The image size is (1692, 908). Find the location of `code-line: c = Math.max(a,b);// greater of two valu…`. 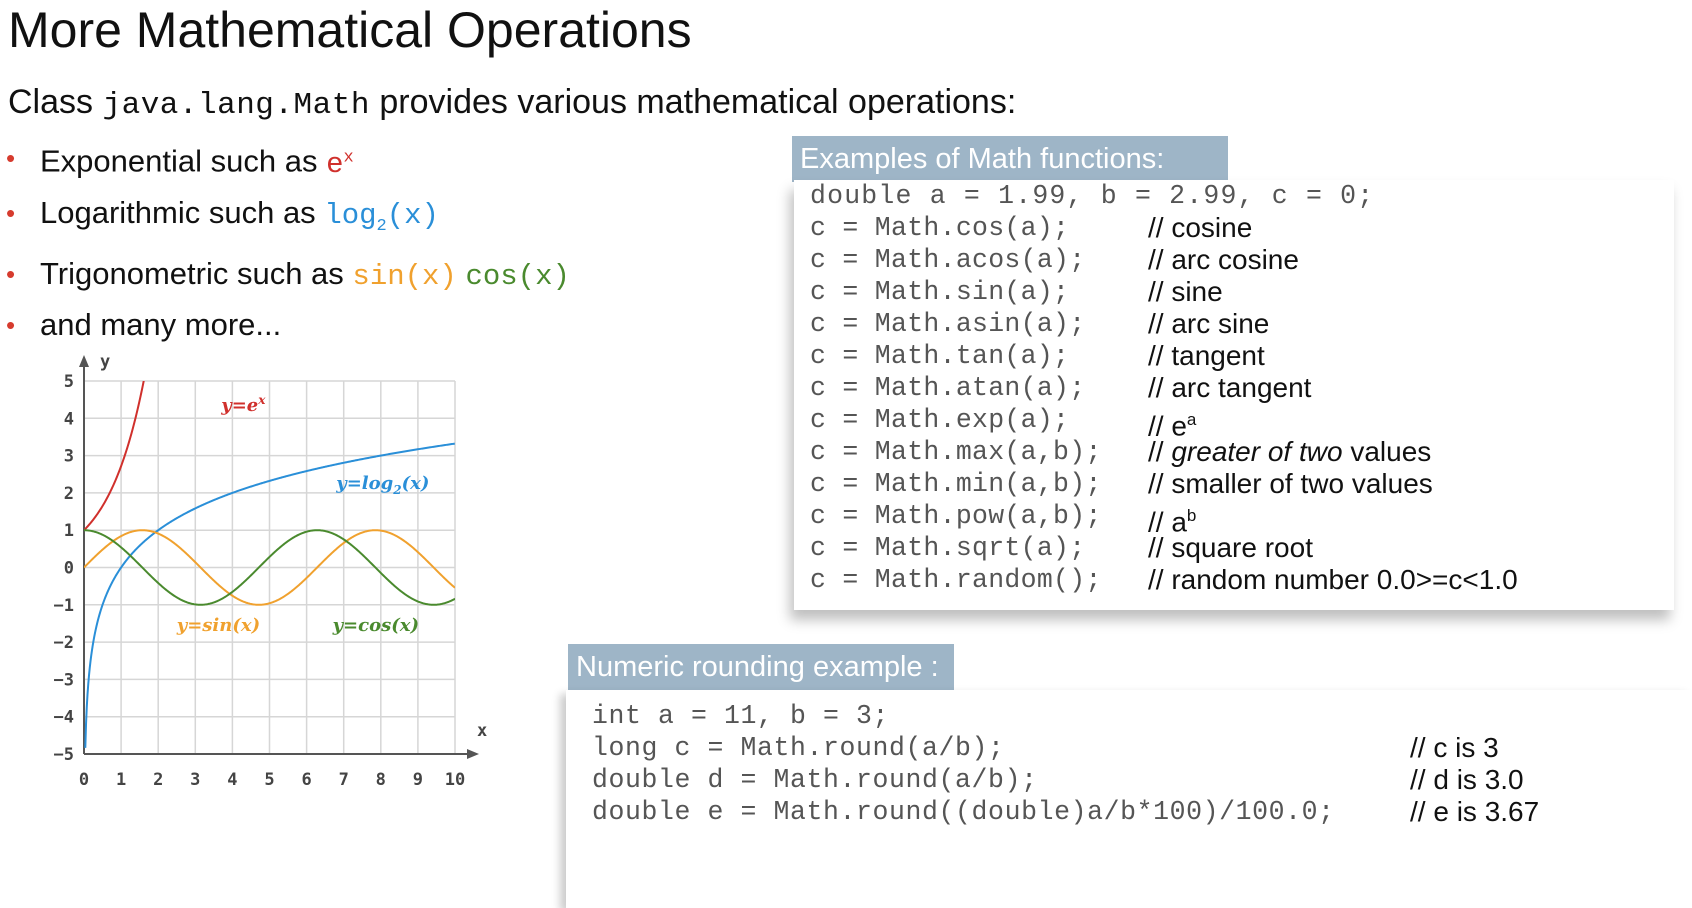

code-line: c = Math.max(a,b);// greater of two valu… is located at coordinates (1121, 451).